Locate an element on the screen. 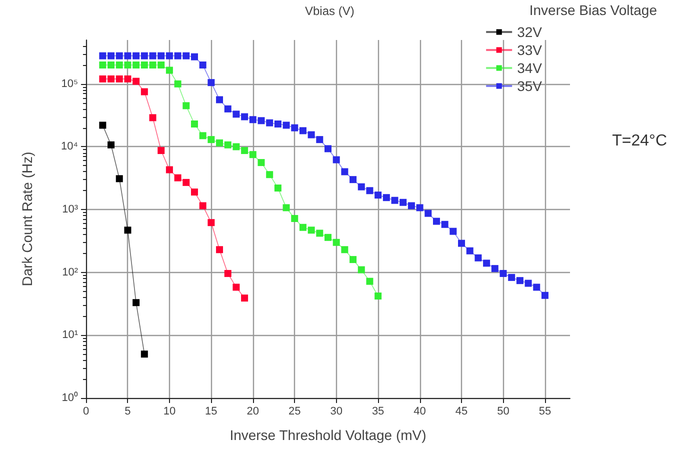  y-tick-label: 10² is located at coordinates (70, 272).